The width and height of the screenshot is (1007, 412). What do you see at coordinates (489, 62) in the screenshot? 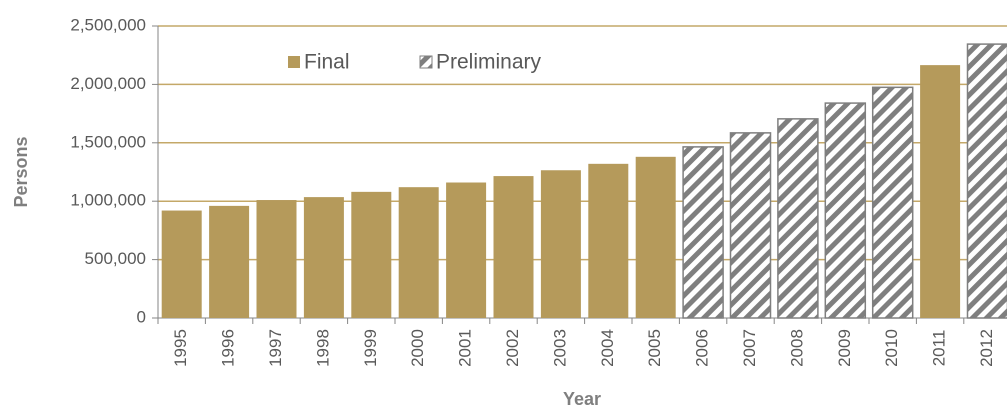
I see `legend-label: Preliminary` at bounding box center [489, 62].